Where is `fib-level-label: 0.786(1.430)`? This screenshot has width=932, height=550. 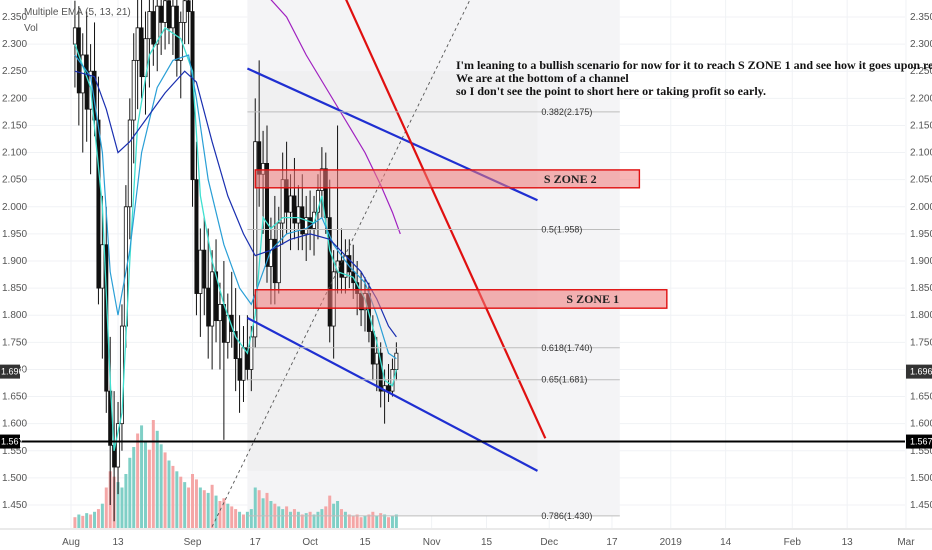 fib-level-label: 0.786(1.430) is located at coordinates (566, 516).